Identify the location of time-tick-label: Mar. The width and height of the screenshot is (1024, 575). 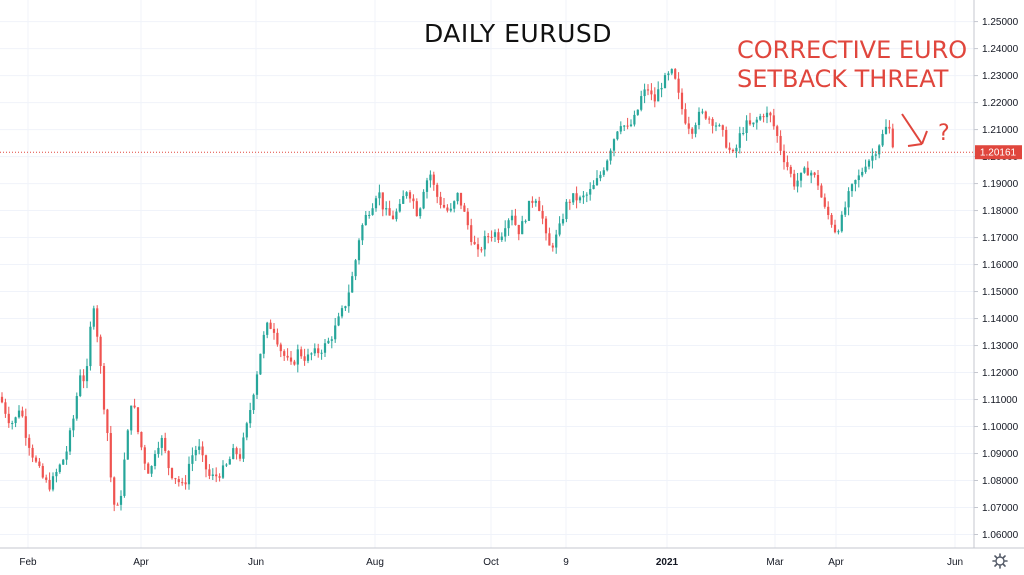
(775, 562).